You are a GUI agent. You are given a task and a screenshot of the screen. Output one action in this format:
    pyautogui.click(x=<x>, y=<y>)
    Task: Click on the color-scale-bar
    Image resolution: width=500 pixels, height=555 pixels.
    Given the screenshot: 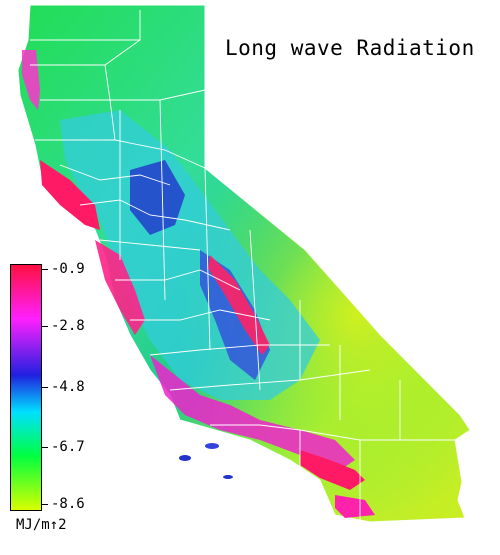 What is the action you would take?
    pyautogui.click(x=26, y=387)
    